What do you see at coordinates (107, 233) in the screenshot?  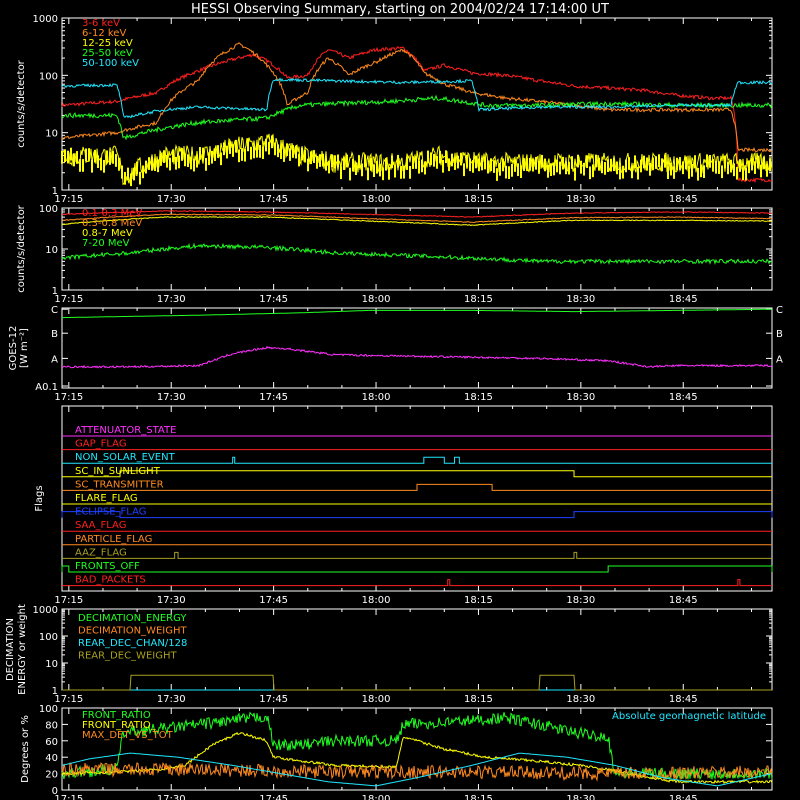 I see `legend-0-8-7-mev: 0.8-7 MeV` at bounding box center [107, 233].